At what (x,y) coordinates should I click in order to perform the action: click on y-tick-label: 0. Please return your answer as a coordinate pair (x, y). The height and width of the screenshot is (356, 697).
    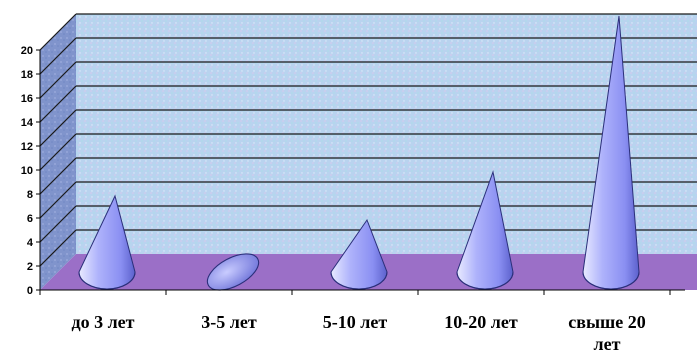
    Looking at the image, I should click on (30, 291).